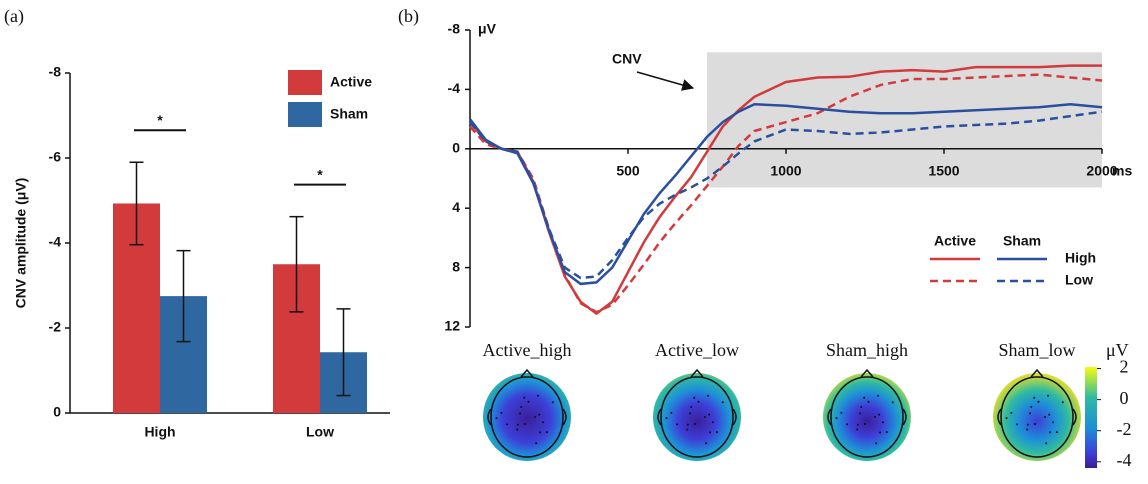 The width and height of the screenshot is (1148, 484). I want to click on colorbar-label: μV, so click(1117, 350).